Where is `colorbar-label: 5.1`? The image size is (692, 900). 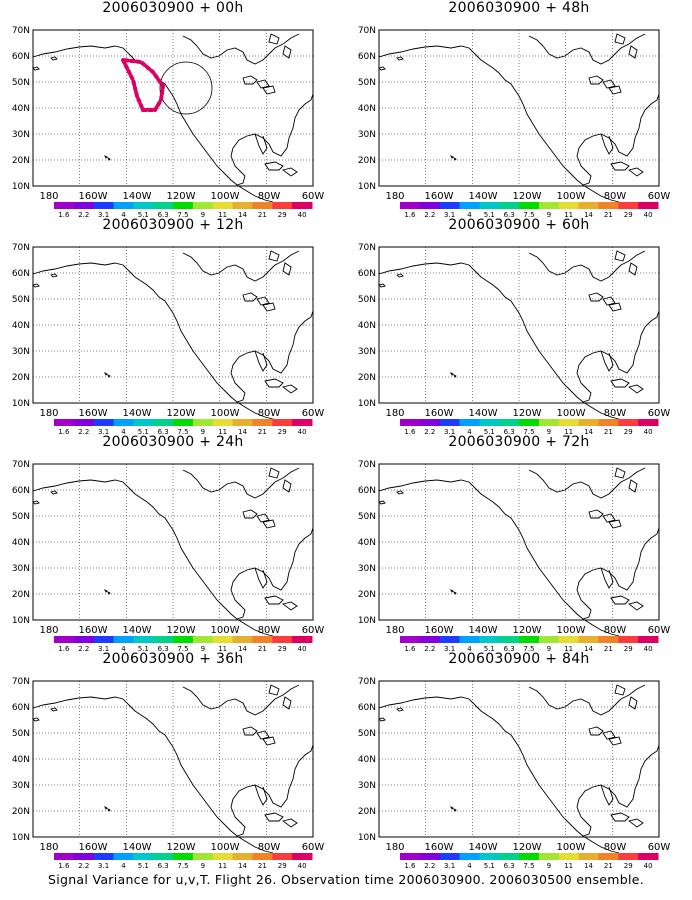 colorbar-label: 5.1 is located at coordinates (143, 215).